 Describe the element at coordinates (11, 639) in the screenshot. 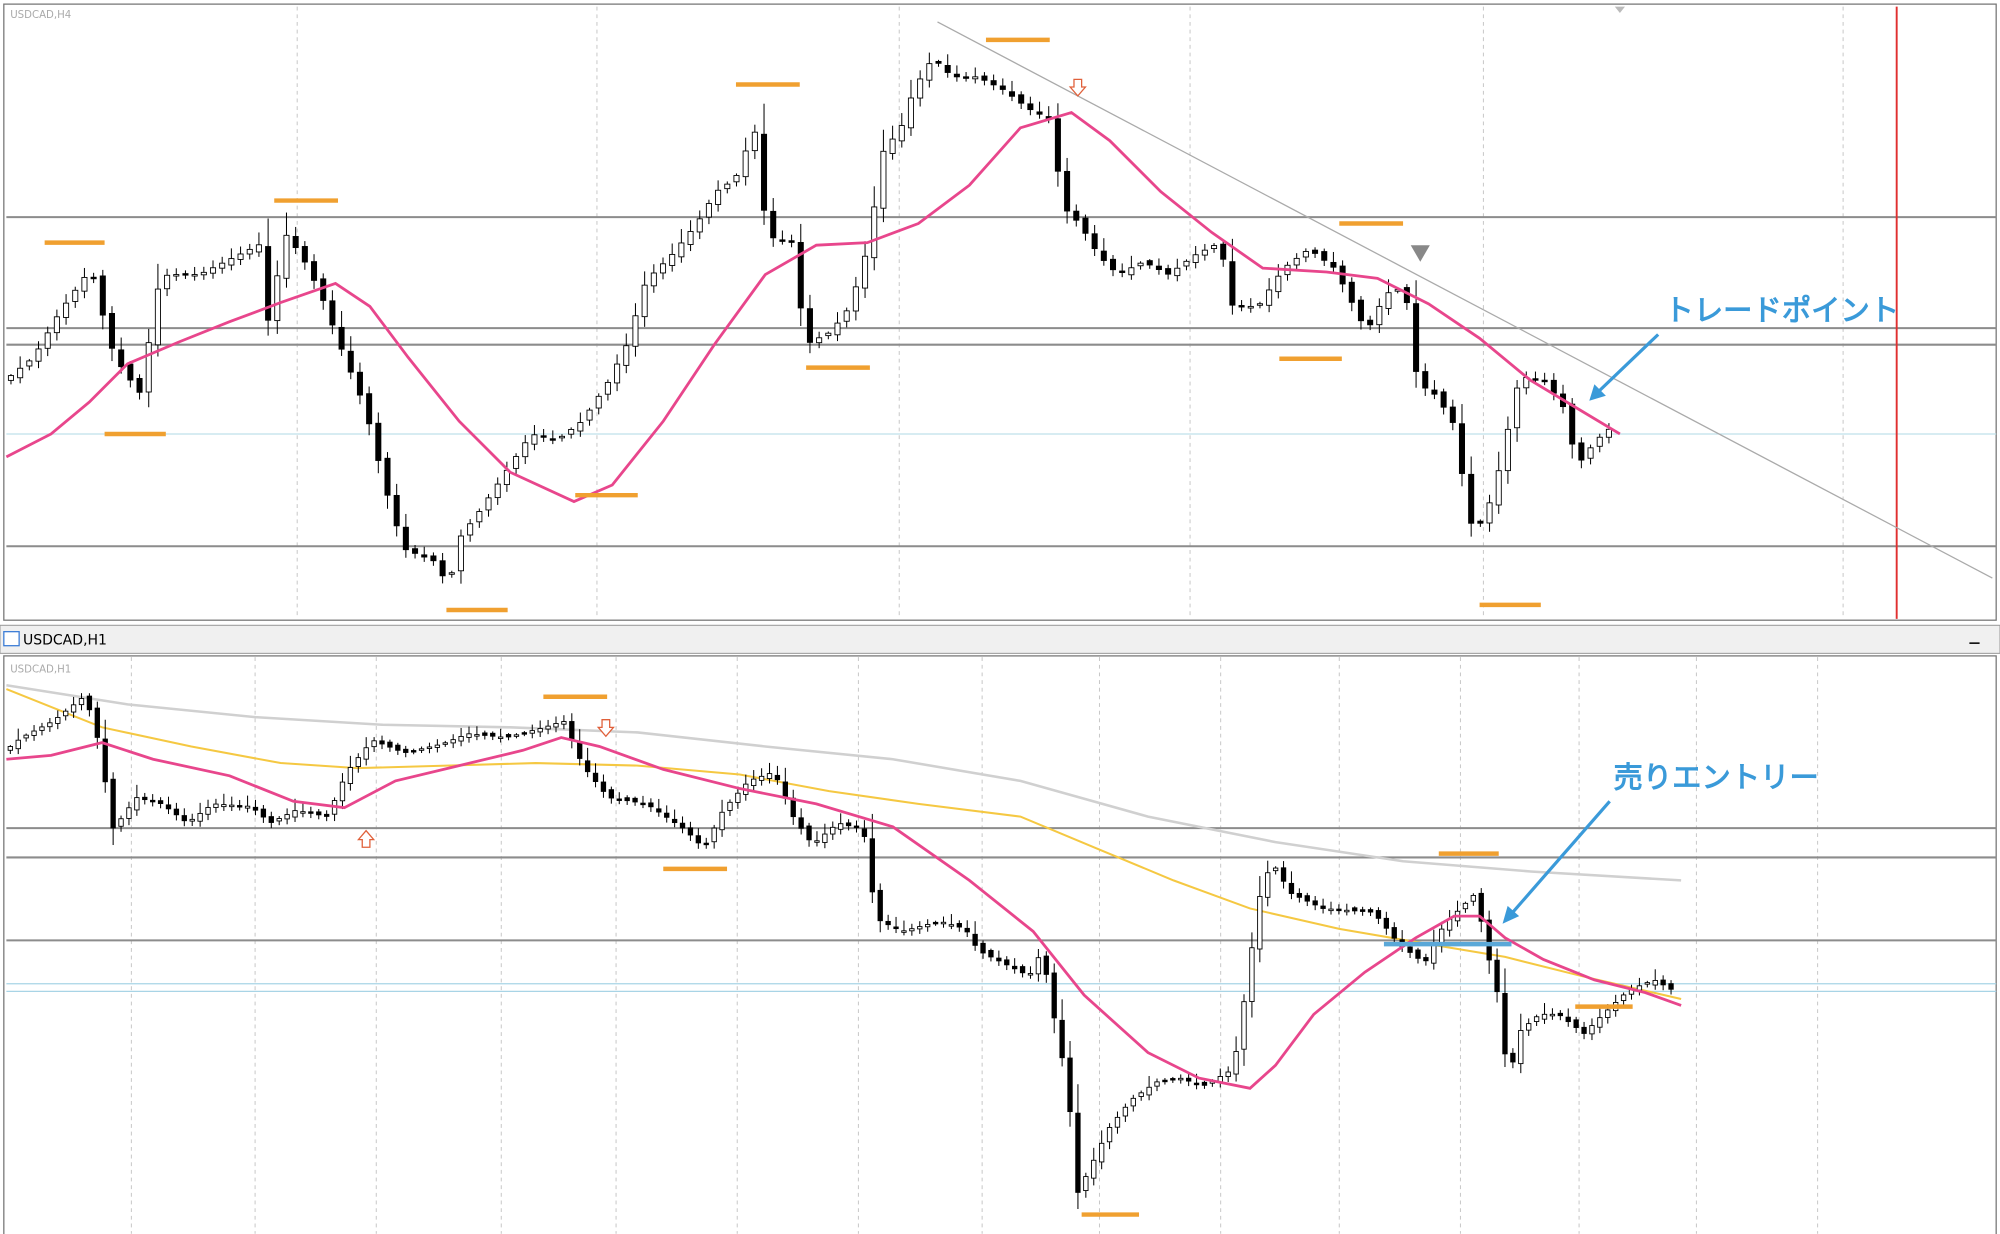

I see `window-icon` at that location.